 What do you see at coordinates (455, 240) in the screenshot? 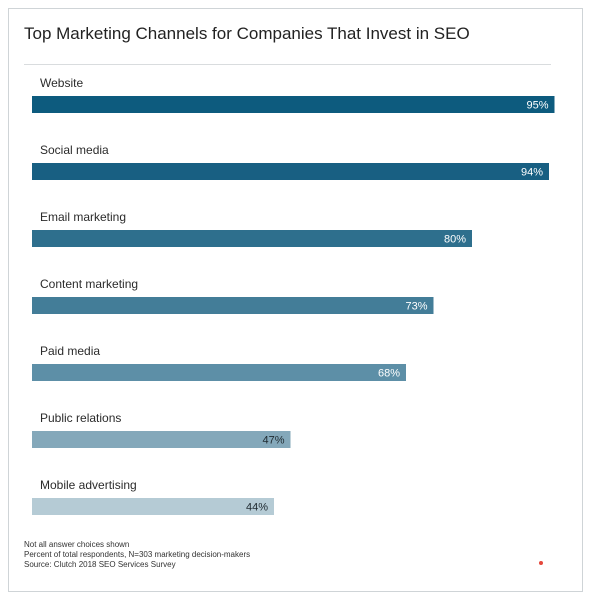
I see `value-label: 80%` at bounding box center [455, 240].